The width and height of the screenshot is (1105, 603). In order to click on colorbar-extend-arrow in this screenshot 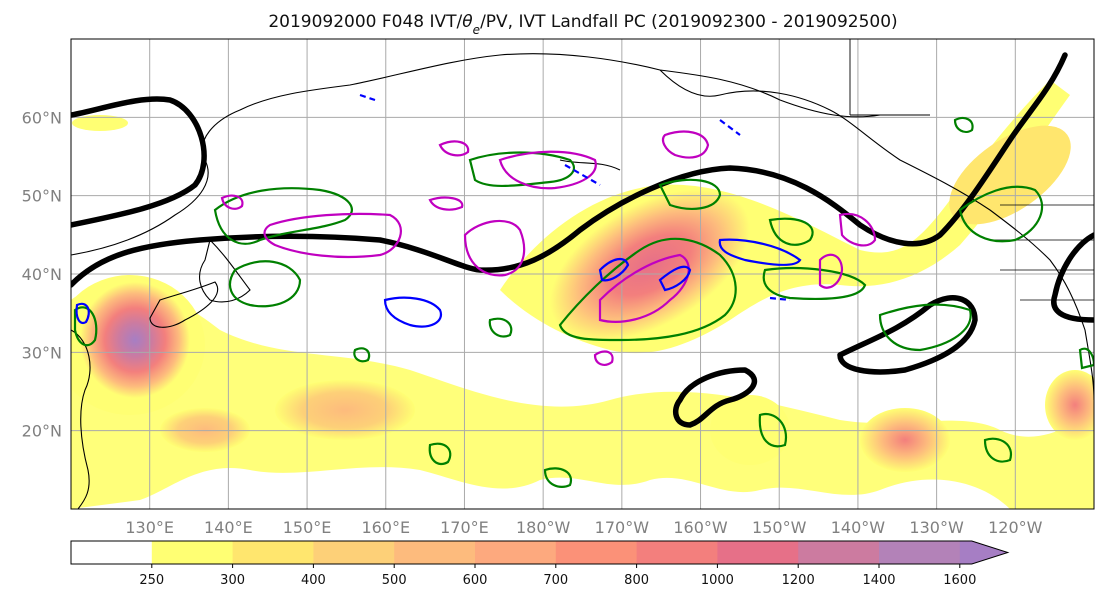, I will do `click(983, 552)`.